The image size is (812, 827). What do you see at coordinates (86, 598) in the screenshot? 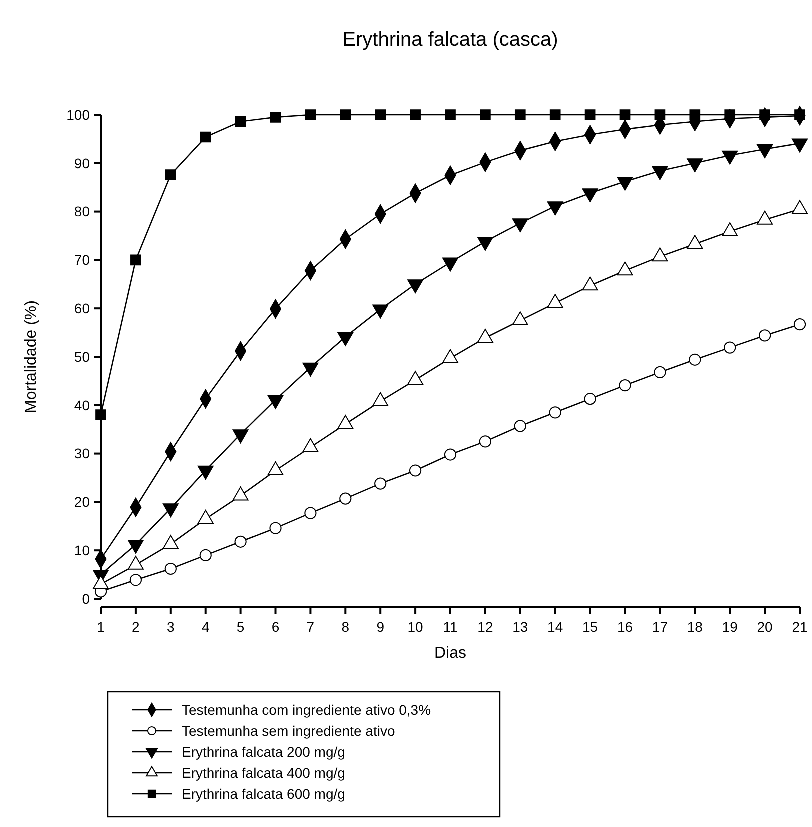
I see `y-tick-label: 0` at bounding box center [86, 598].